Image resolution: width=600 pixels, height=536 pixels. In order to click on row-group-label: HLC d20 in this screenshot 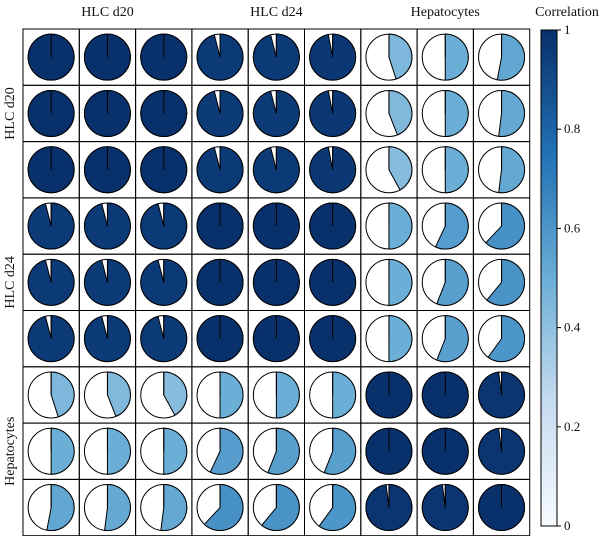, I will do `click(10, 113)`.